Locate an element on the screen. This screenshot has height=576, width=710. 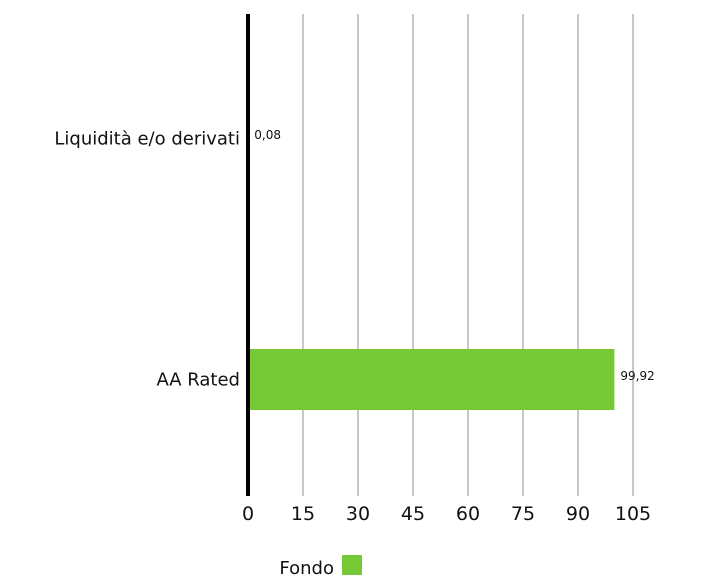
legend-swatch-fondo is located at coordinates (352, 565).